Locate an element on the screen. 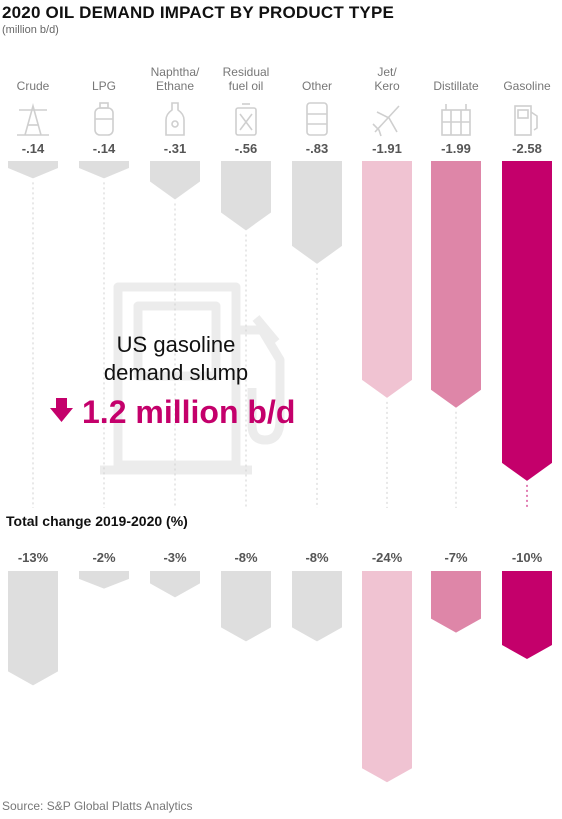 The height and width of the screenshot is (819, 562). category-label-residual-fuel-oil-2: fuel oil is located at coordinates (246, 86).